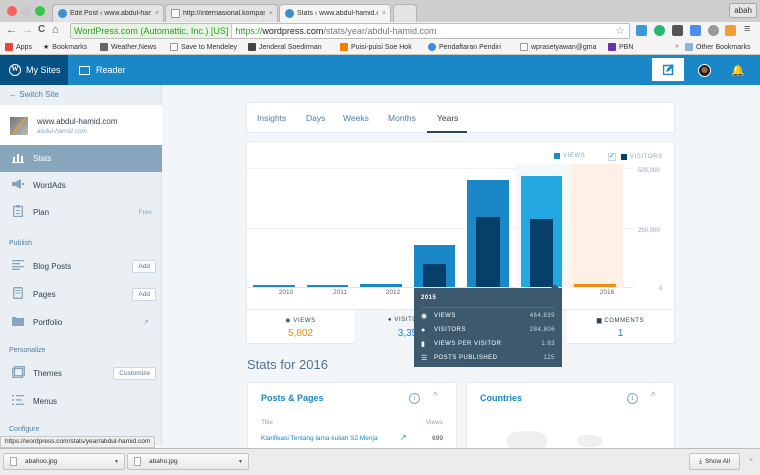  I want to click on posts-pages-title: Posts & Pages, so click(292, 398).